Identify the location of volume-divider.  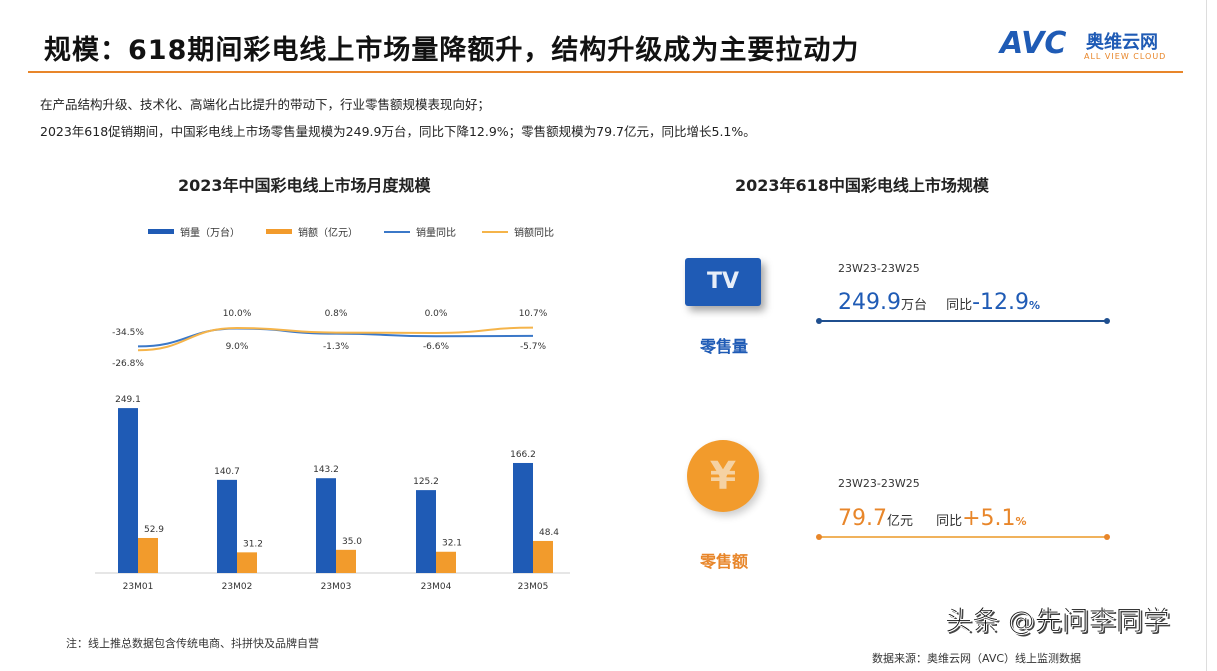
(963, 321).